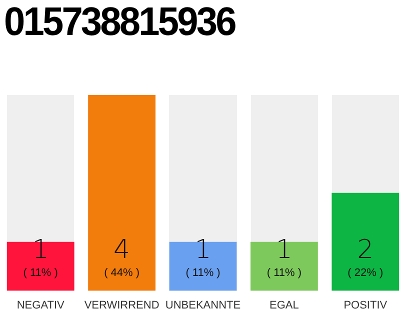 Image resolution: width=410 pixels, height=320 pixels. What do you see at coordinates (284, 305) in the screenshot?
I see `x-tick-label: EGAL` at bounding box center [284, 305].